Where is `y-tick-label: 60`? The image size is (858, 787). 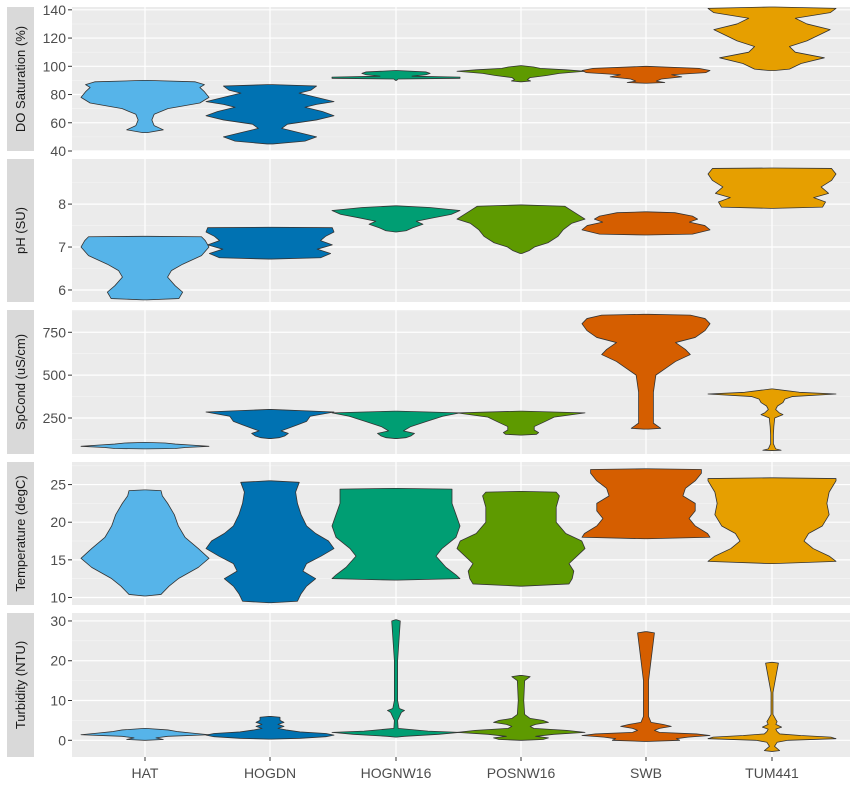 y-tick-label: 60 is located at coordinates (58, 123).